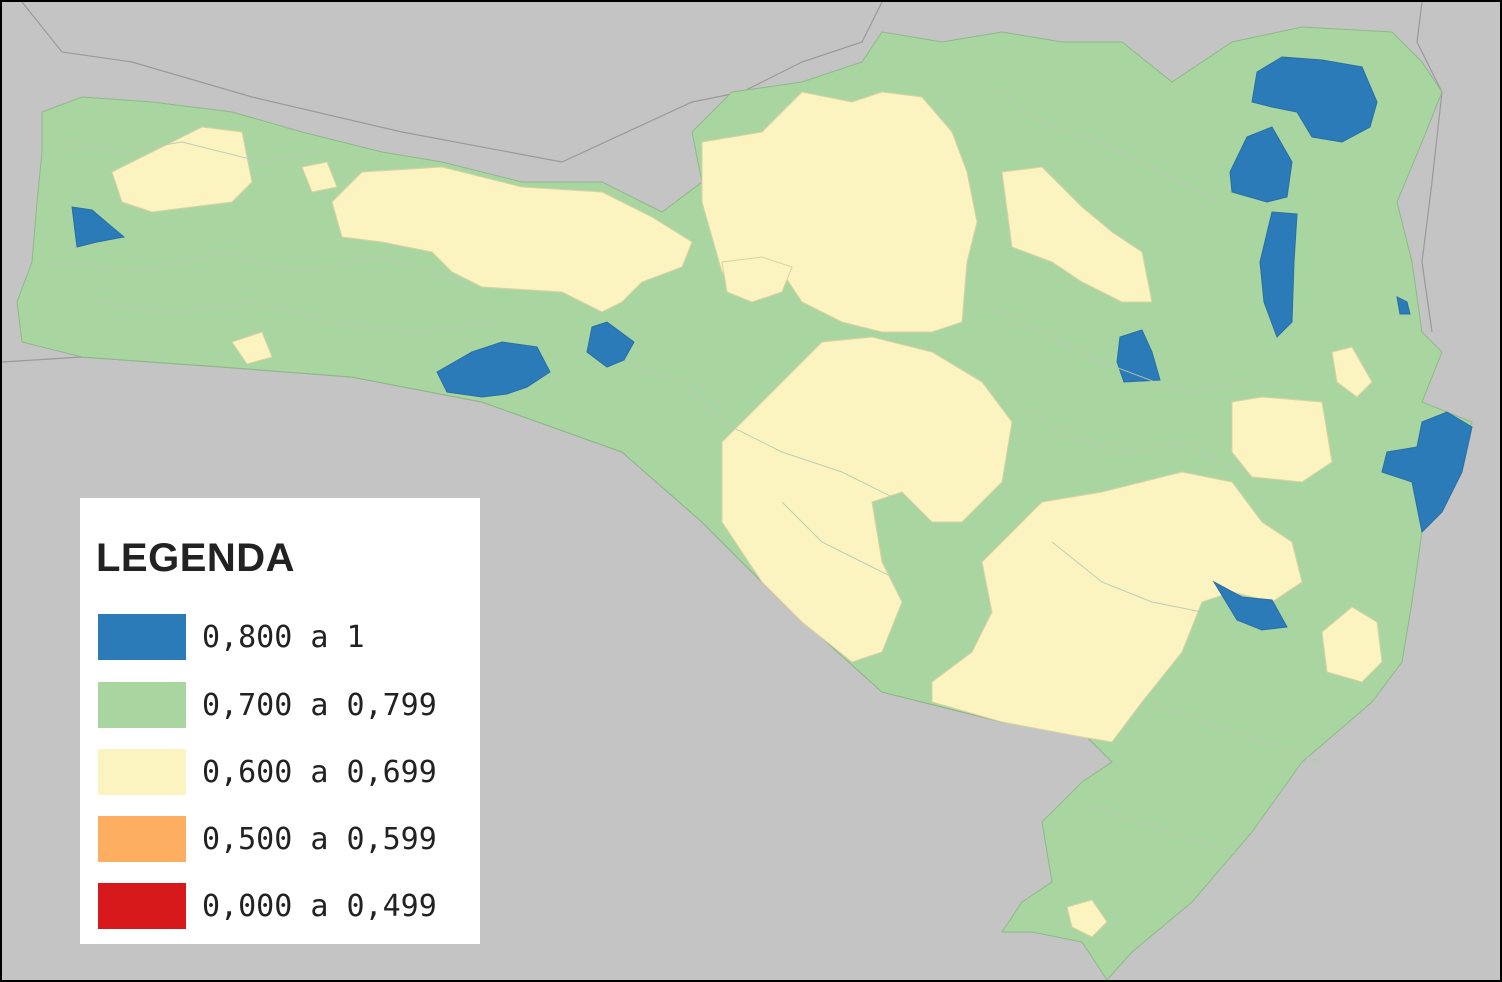 This screenshot has height=982, width=1502. I want to click on region-blue-coast-small, so click(1403, 305).